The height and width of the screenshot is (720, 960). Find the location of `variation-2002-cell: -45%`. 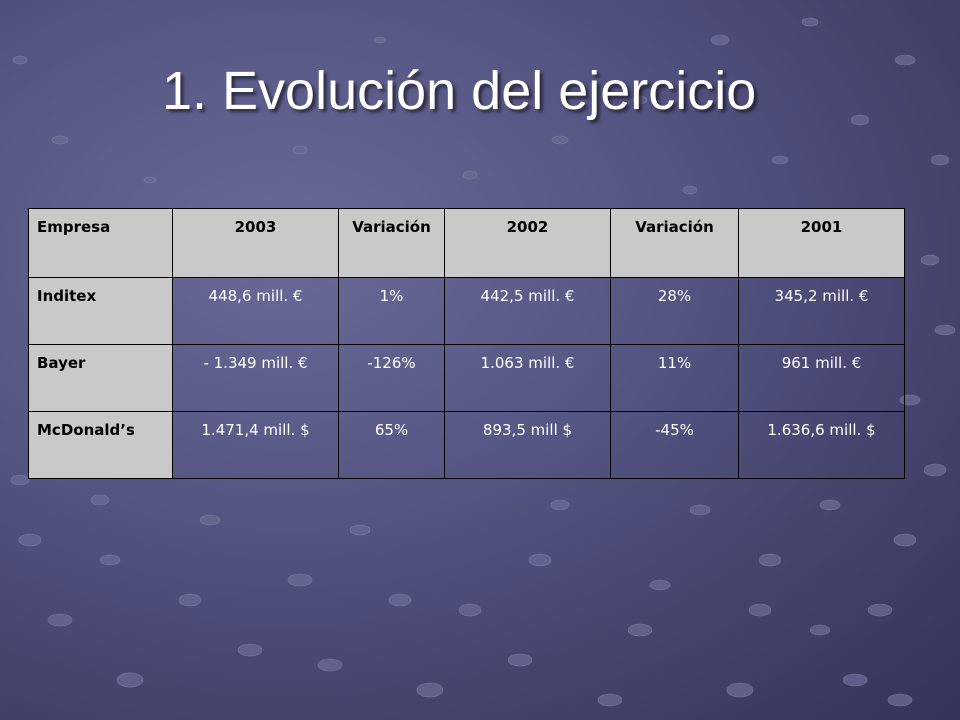

variation-2002-cell: -45% is located at coordinates (674, 445).